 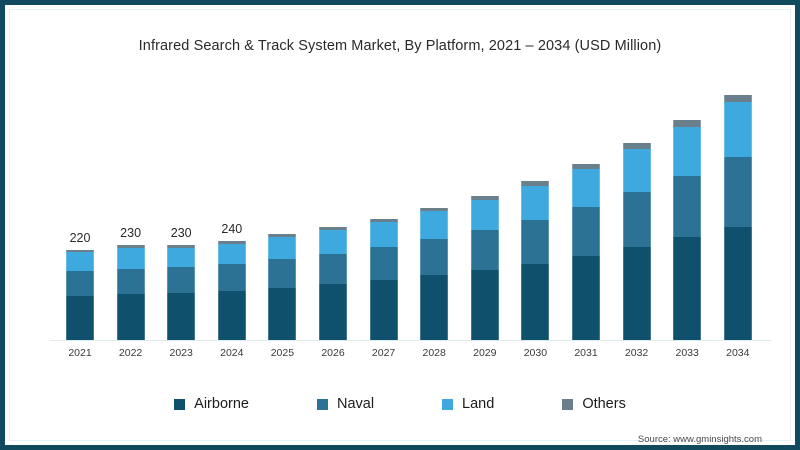 I want to click on bar-group: 240, so click(x=231, y=281).